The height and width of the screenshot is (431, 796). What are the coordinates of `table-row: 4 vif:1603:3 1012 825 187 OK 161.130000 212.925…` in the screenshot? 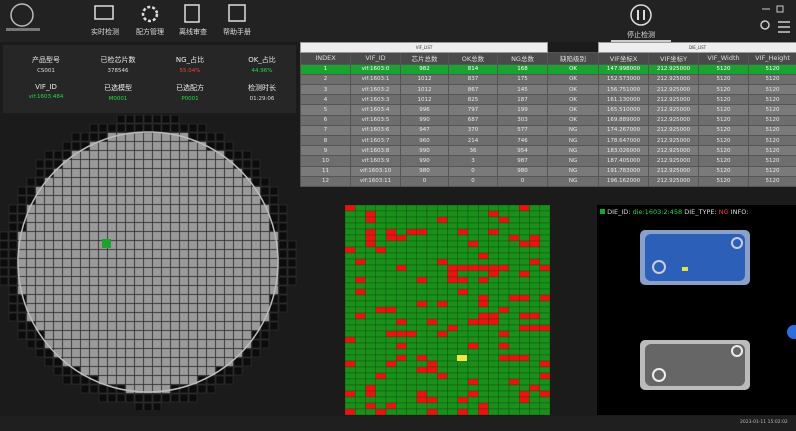 It's located at (548, 100).